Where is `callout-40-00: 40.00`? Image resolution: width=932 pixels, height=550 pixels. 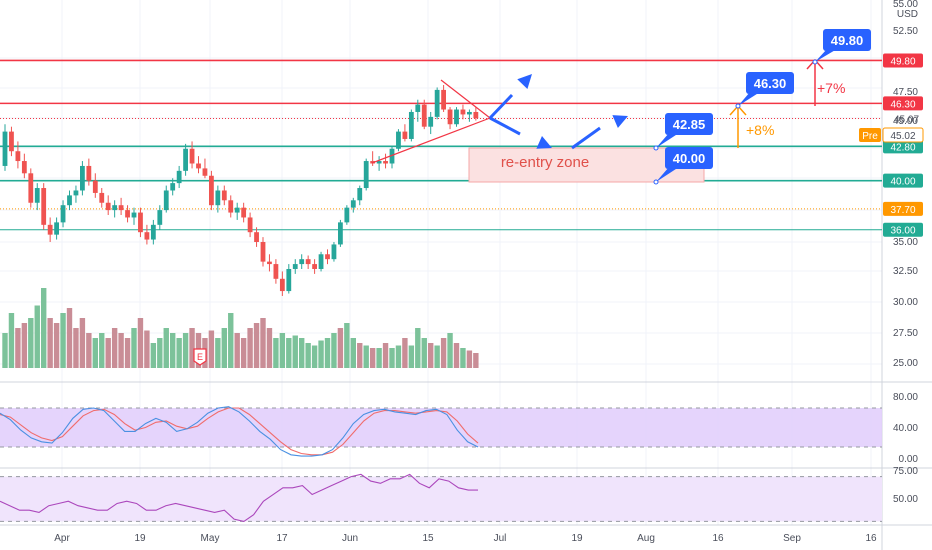 callout-40-00: 40.00 is located at coordinates (683, 166).